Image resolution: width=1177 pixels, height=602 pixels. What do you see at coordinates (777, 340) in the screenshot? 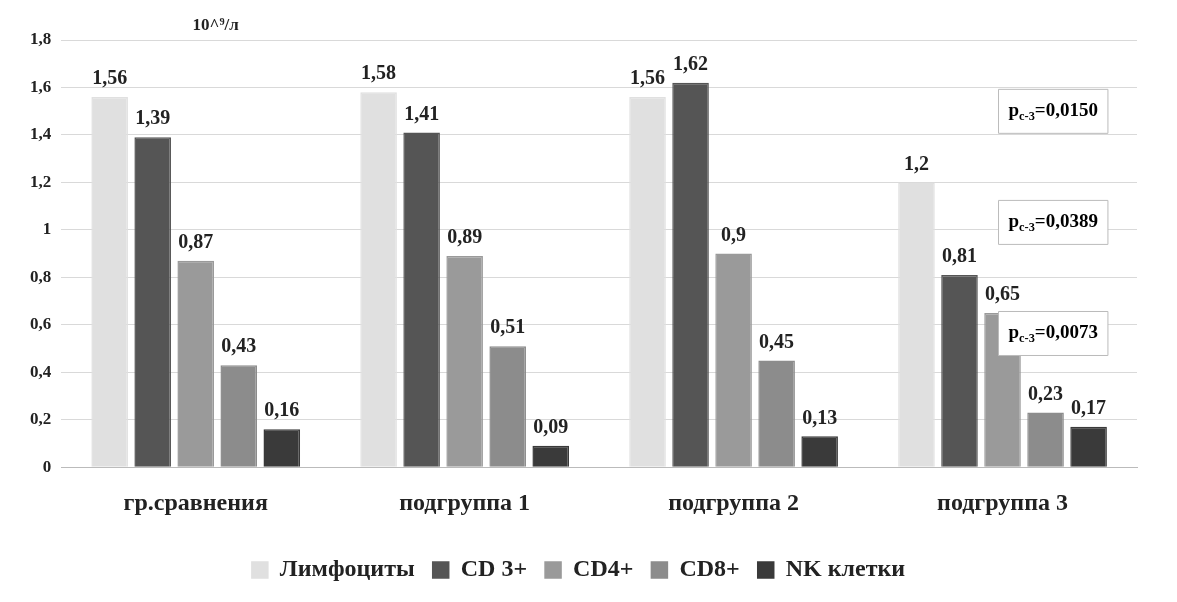
I see `data-label: 0,45` at bounding box center [777, 340].